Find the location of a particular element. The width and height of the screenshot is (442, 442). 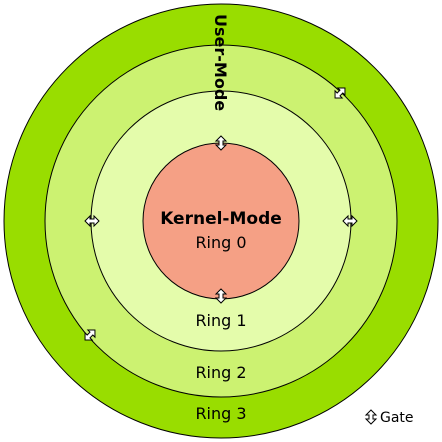

ring-0-label: Ring 0 is located at coordinates (220, 242).